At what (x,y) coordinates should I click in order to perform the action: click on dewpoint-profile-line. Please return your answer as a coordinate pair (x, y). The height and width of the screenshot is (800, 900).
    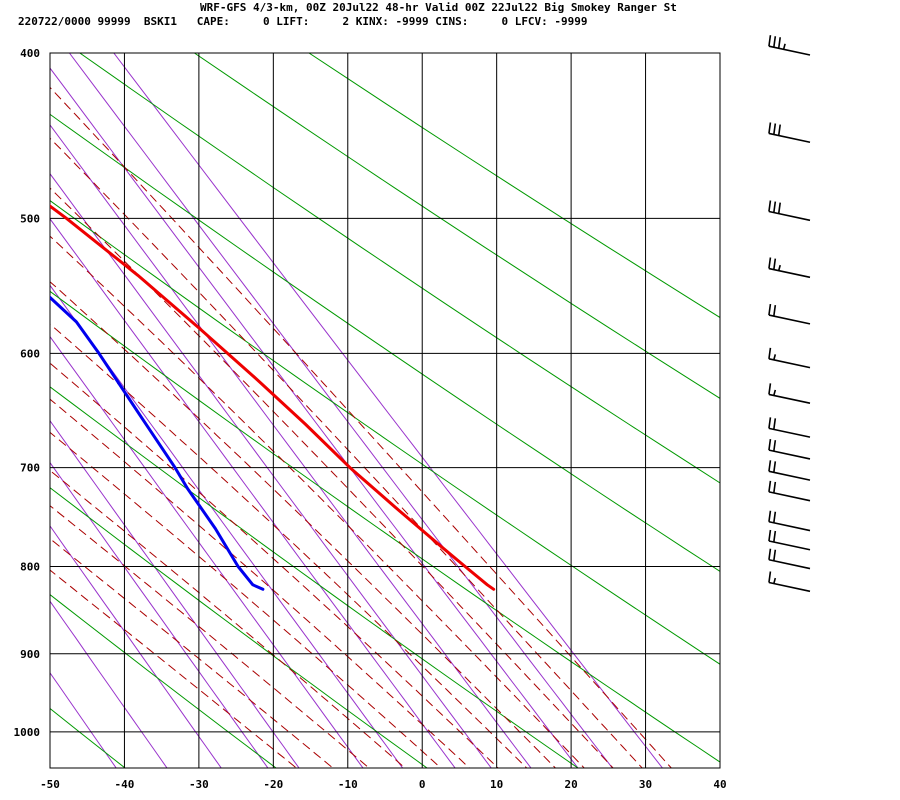
    Looking at the image, I should click on (157, 443).